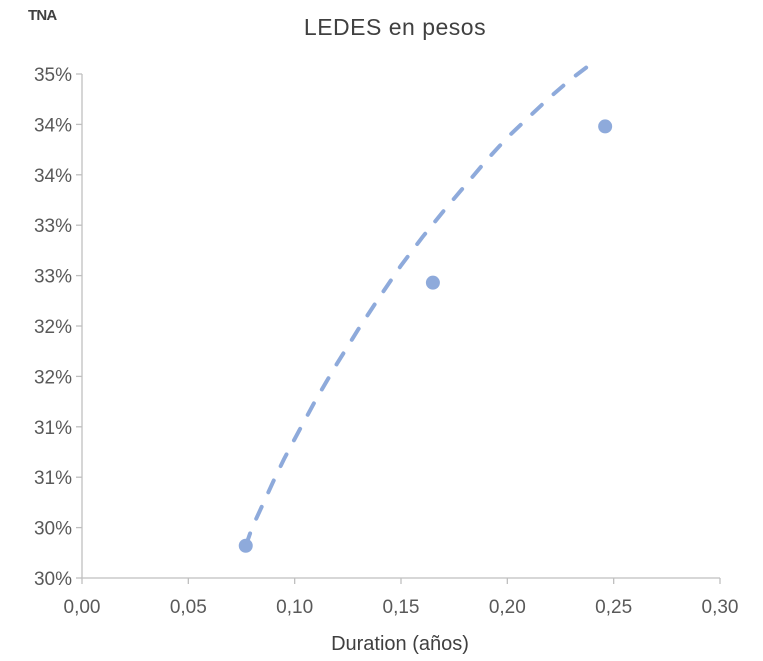  I want to click on x-tick-label: 0,25, so click(613, 607).